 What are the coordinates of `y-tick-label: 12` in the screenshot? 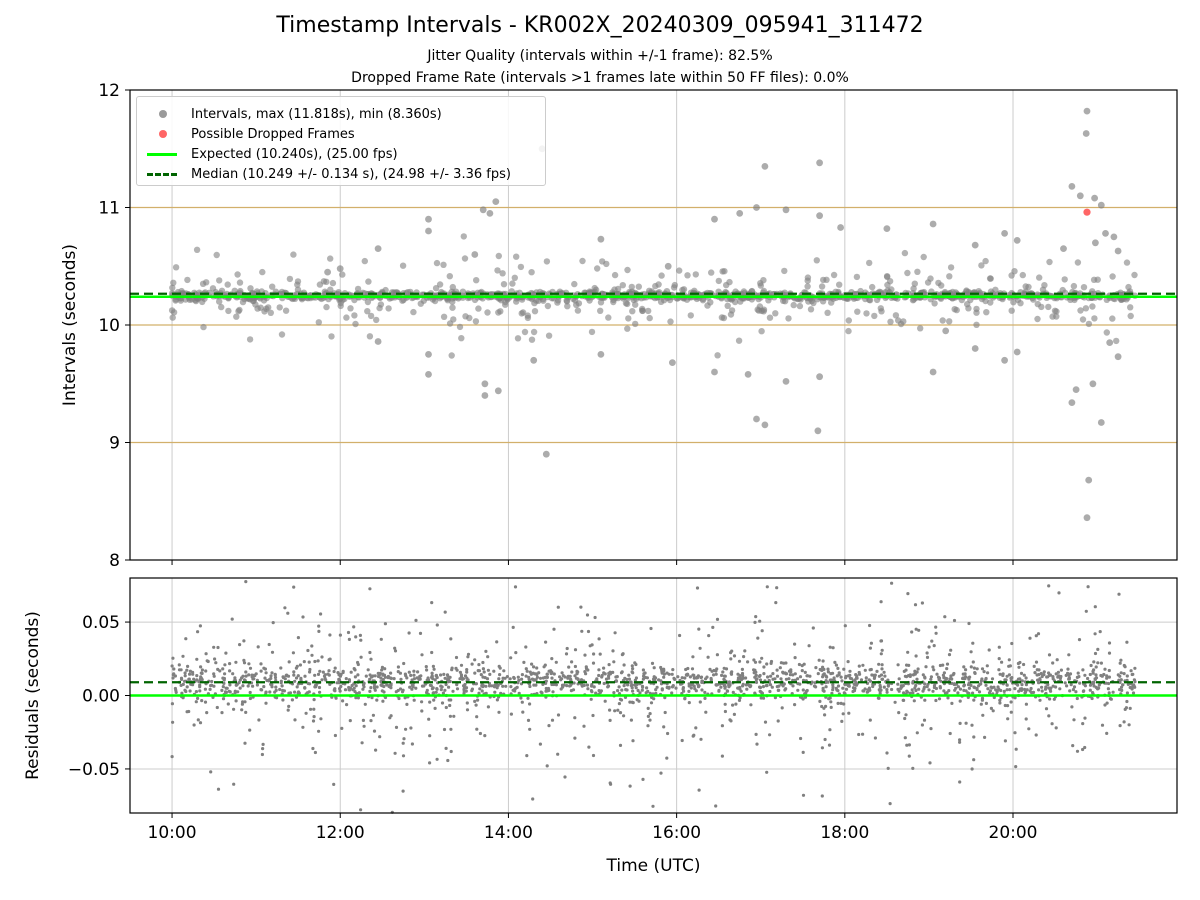 It's located at (109, 91).